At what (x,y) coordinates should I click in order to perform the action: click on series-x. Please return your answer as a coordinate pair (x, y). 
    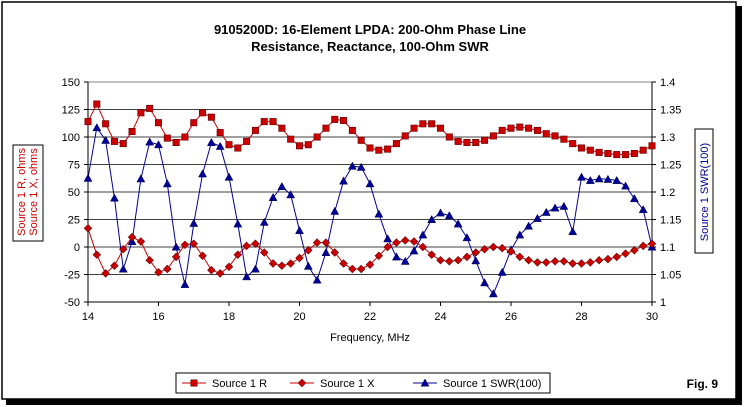
    Looking at the image, I should click on (370, 251).